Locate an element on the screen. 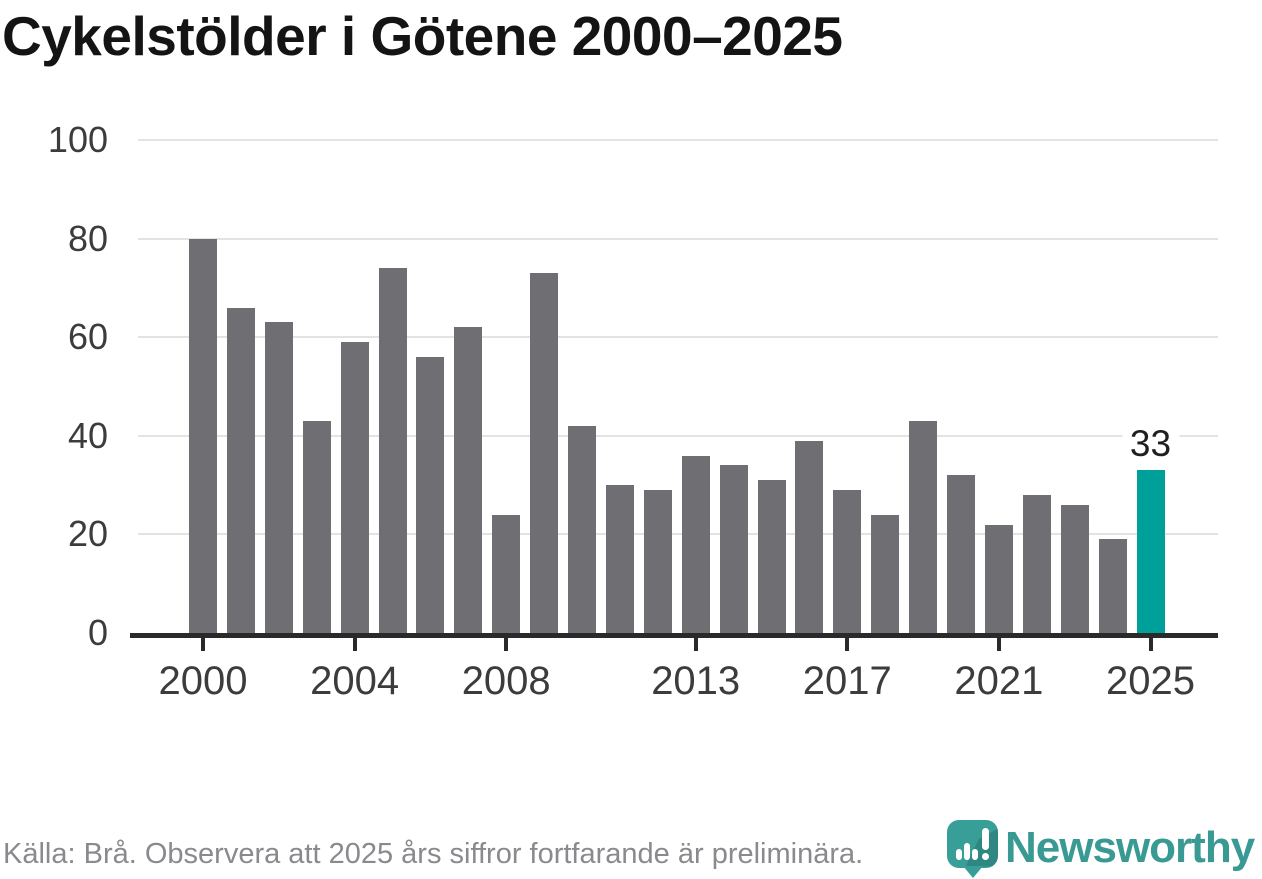  bar-2007 is located at coordinates (468, 480).